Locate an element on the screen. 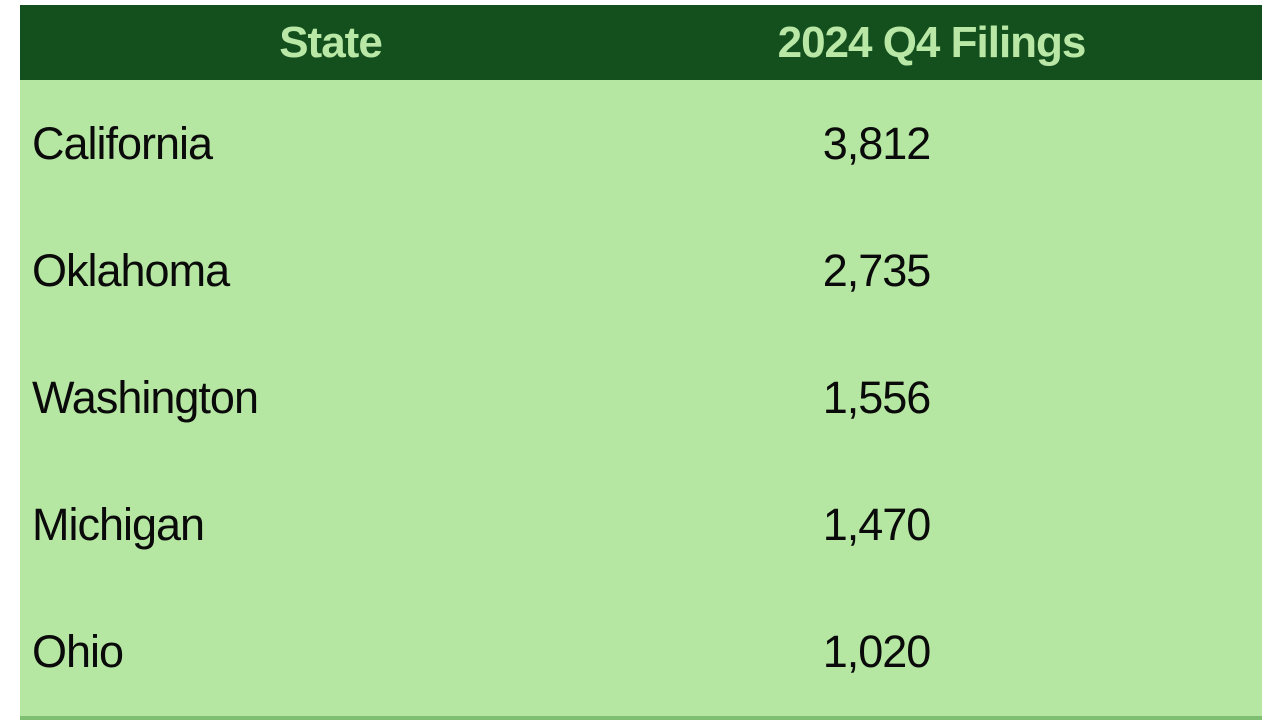 The height and width of the screenshot is (720, 1280). cell-state: Oklahoma is located at coordinates (131, 270).